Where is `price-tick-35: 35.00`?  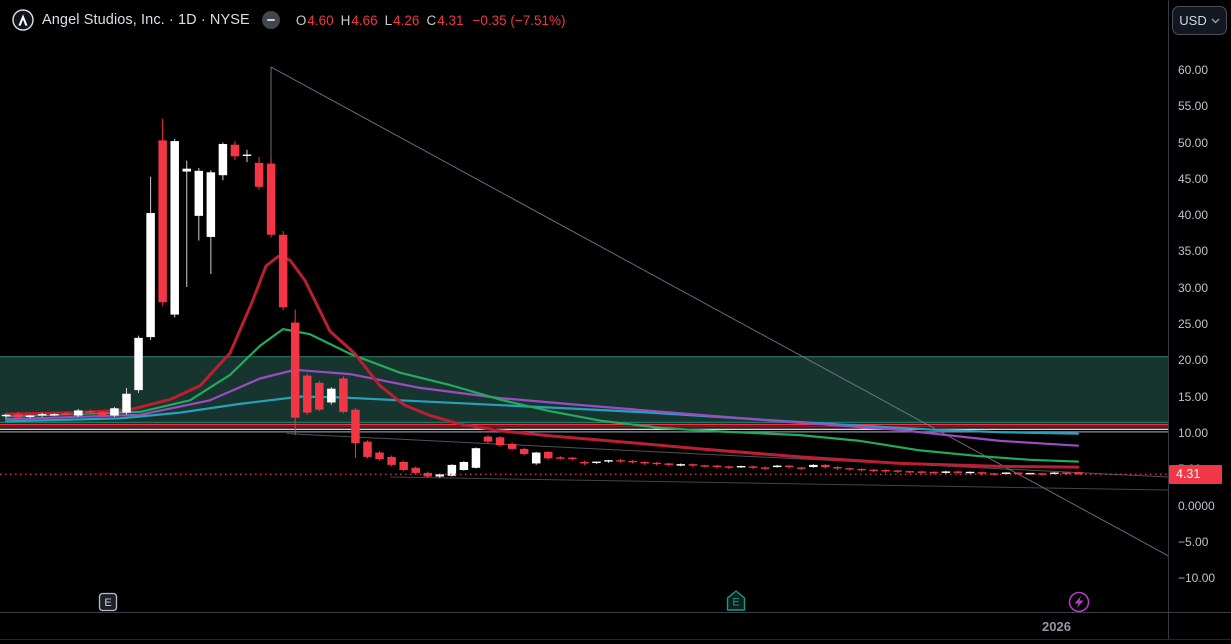
price-tick-35: 35.00 is located at coordinates (1193, 251).